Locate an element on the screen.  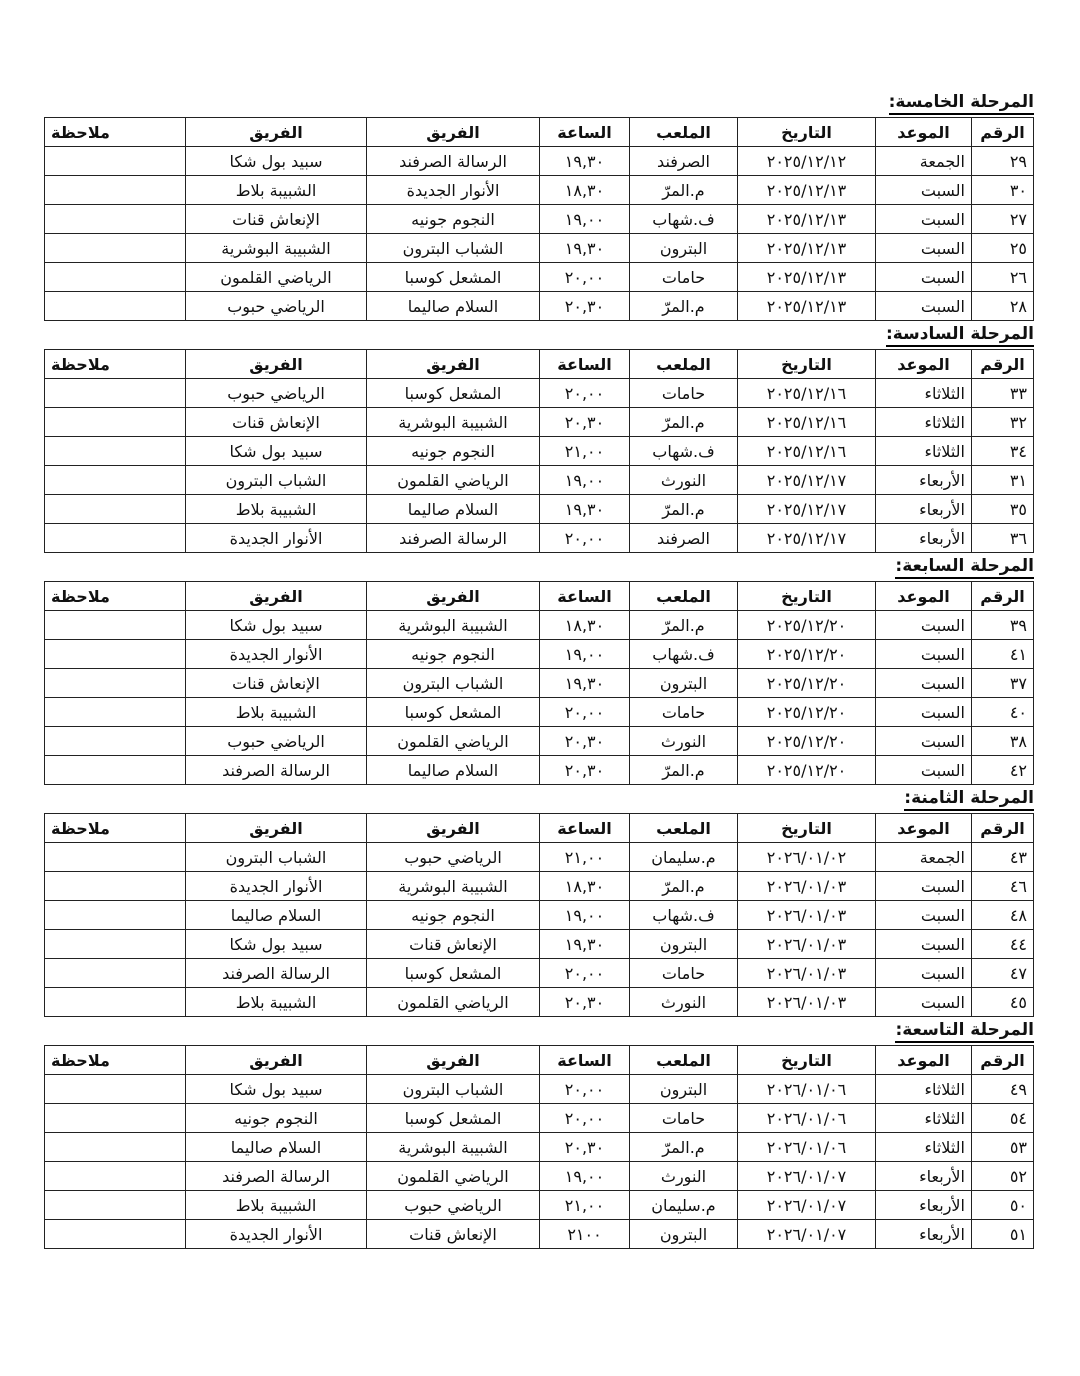
cell-time: ١٩,٠٠ is located at coordinates (584, 915).